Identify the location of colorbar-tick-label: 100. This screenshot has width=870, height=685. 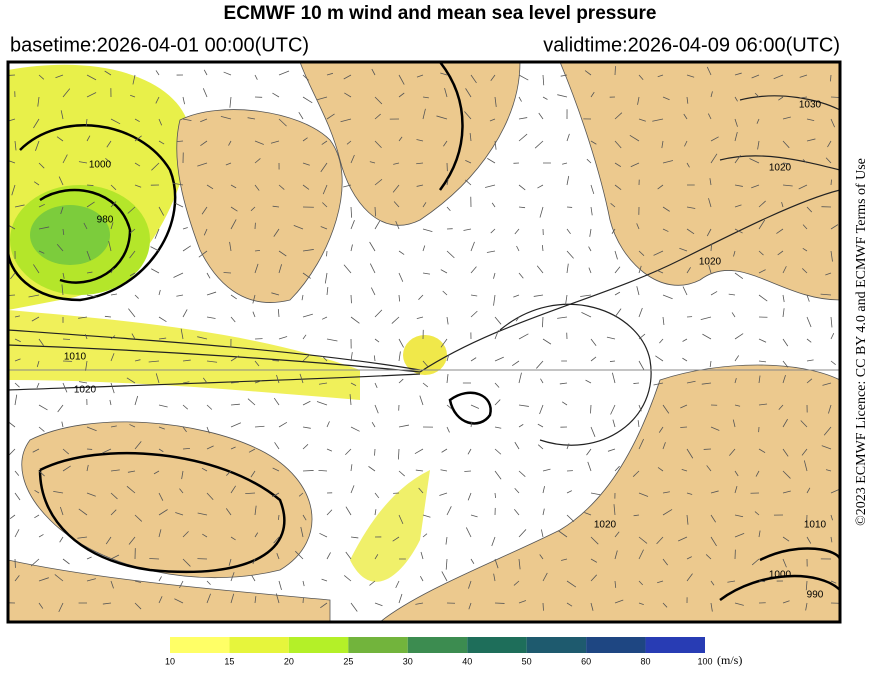
(704, 661).